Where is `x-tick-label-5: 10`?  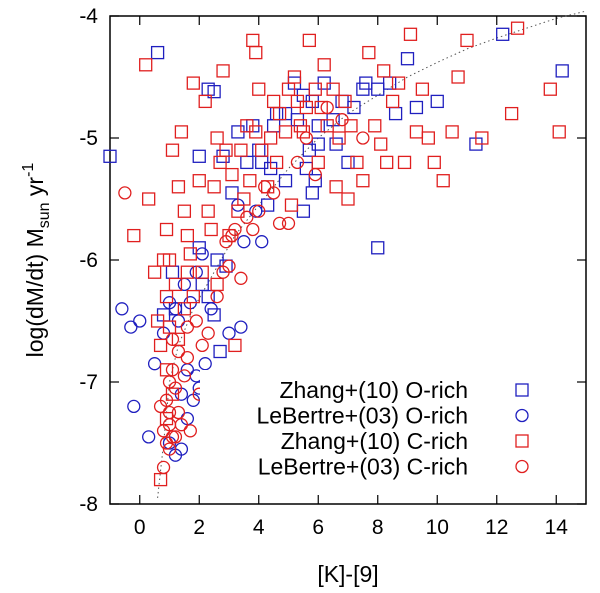 x-tick-label-5: 10 is located at coordinates (437, 527).